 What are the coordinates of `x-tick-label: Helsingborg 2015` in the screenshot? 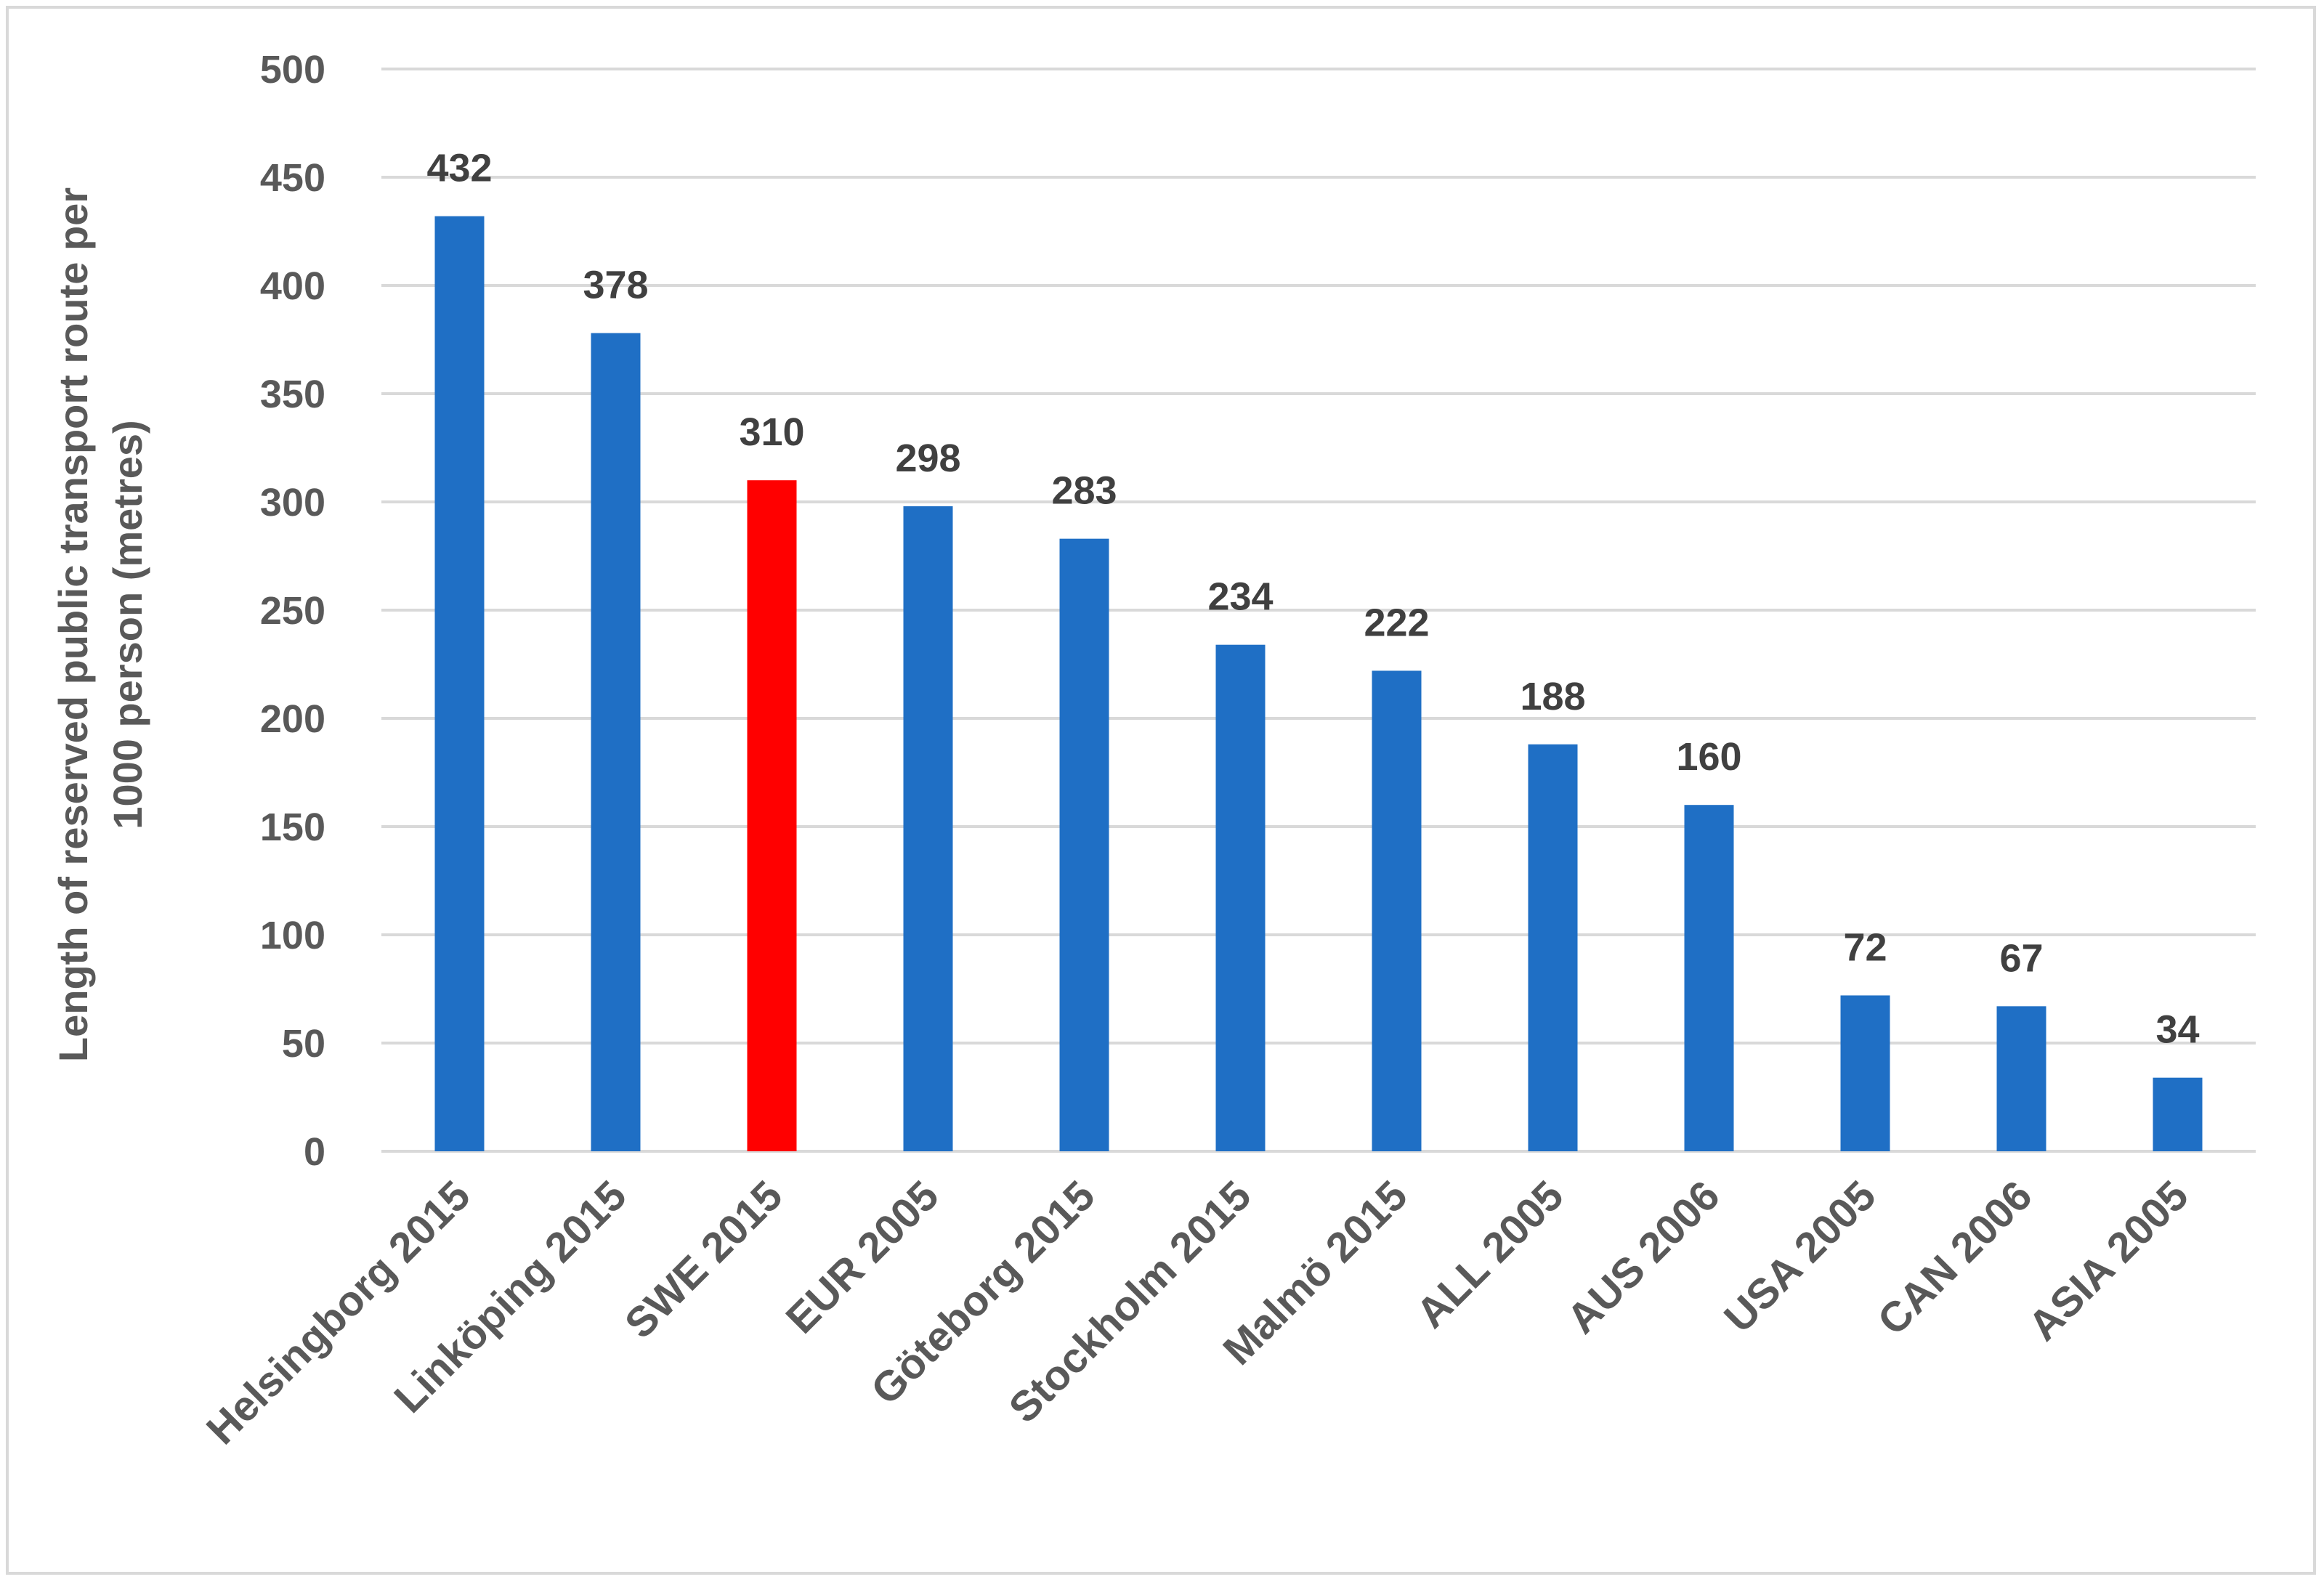 It's located at (339, 1312).